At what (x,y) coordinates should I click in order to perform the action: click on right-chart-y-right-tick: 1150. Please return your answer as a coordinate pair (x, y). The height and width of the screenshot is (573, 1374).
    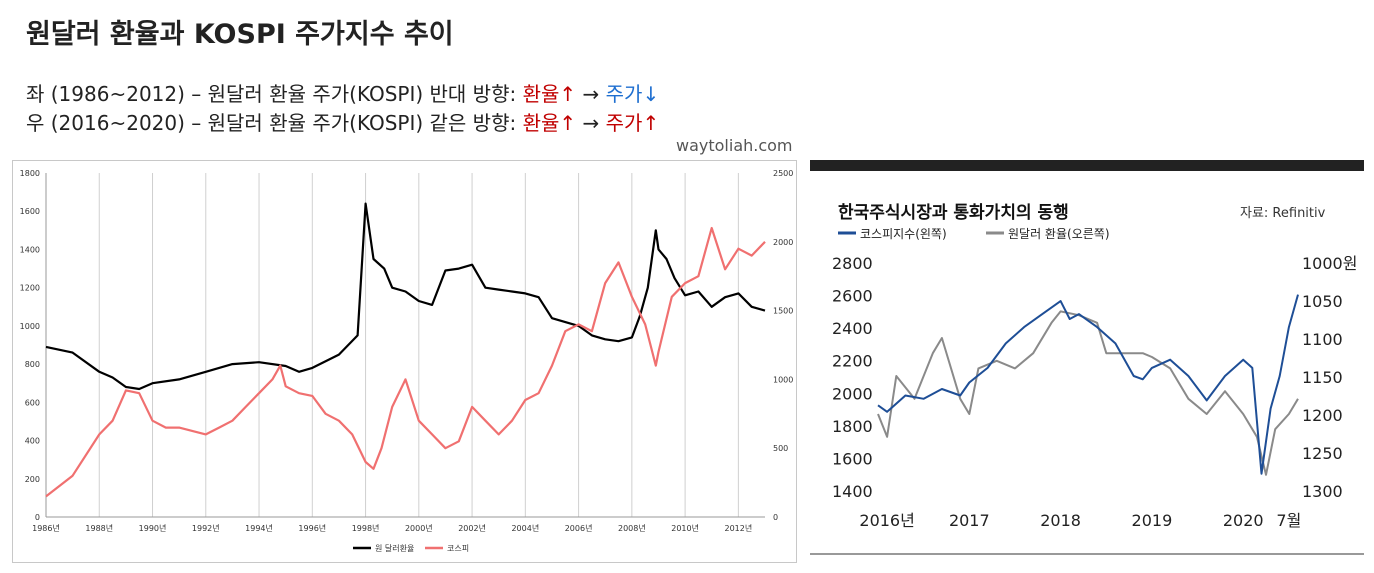
    Looking at the image, I should click on (1322, 377).